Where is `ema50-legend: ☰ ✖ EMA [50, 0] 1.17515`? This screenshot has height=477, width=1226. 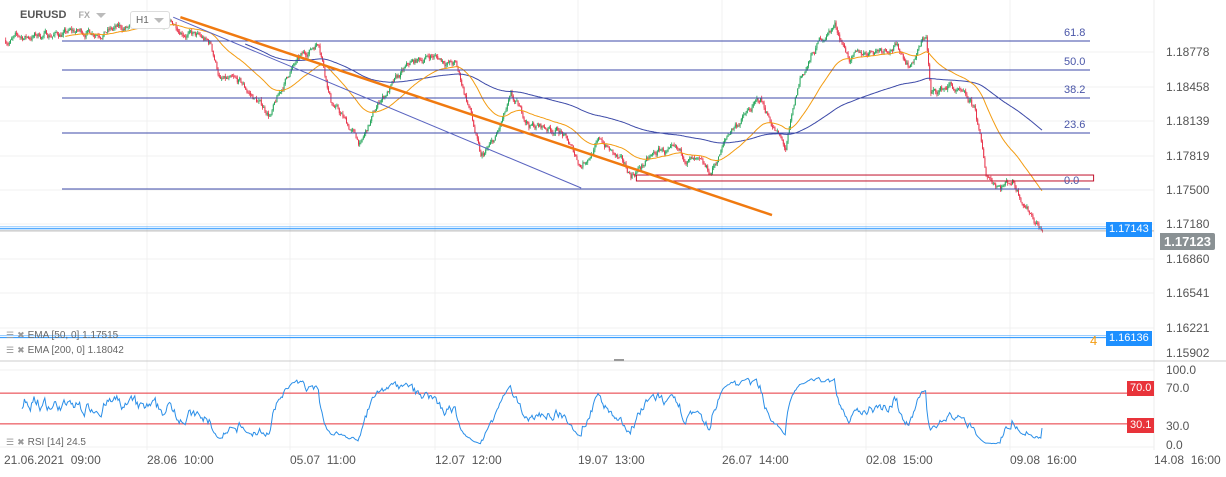
ema50-legend: ☰ ✖ EMA [50, 0] 1.17515 is located at coordinates (62, 335).